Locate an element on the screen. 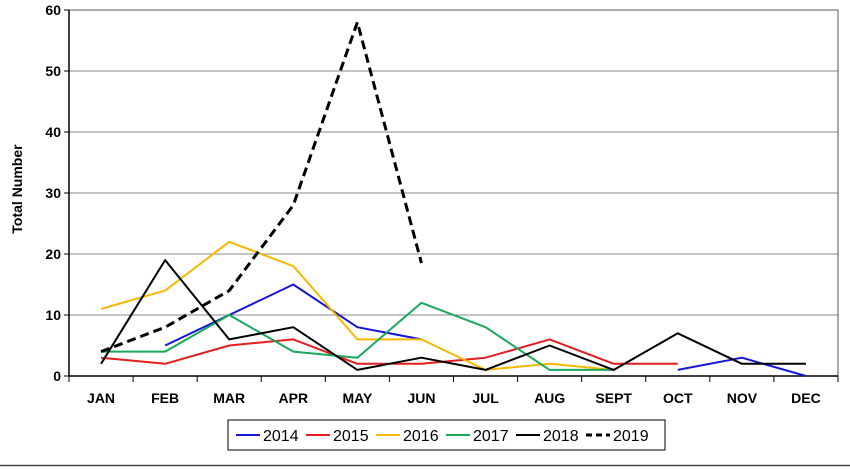  legend-item-2016: 2016 is located at coordinates (407, 436).